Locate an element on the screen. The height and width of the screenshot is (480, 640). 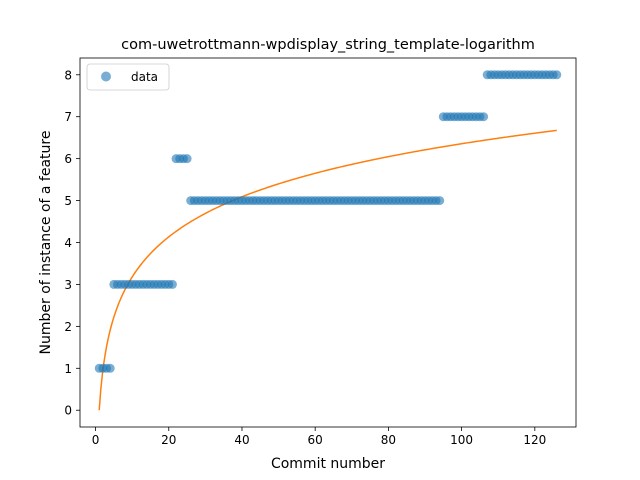
legend-label-data: data is located at coordinates (144, 77).